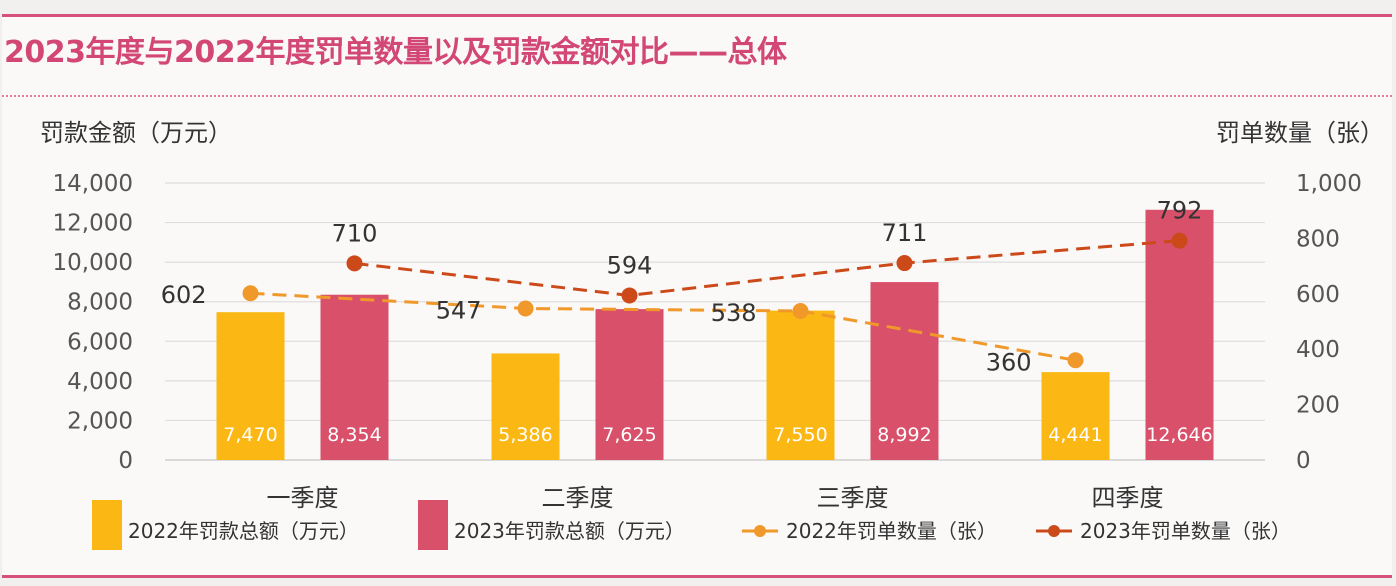 The image size is (1396, 586). Describe the element at coordinates (93, 263) in the screenshot. I see `y-left-tick-label: 10,000` at that location.